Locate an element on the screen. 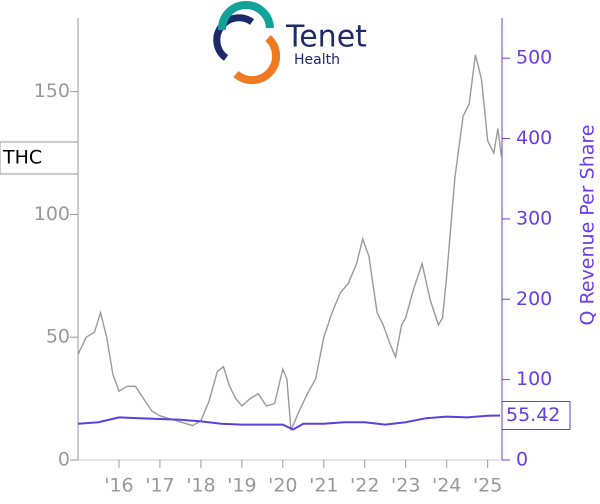 The width and height of the screenshot is (600, 504). y-tick-label: 50 is located at coordinates (58, 337).